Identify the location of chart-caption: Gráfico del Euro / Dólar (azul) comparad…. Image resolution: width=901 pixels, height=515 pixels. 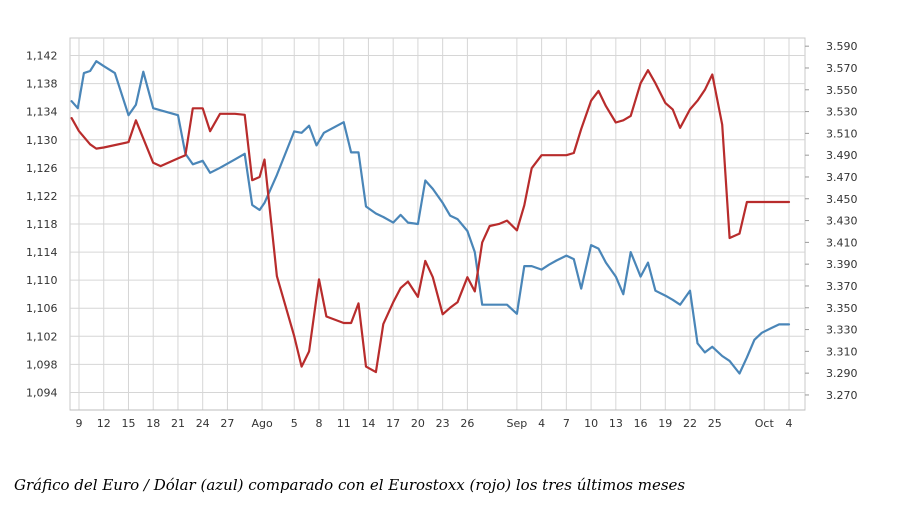
(350, 485).